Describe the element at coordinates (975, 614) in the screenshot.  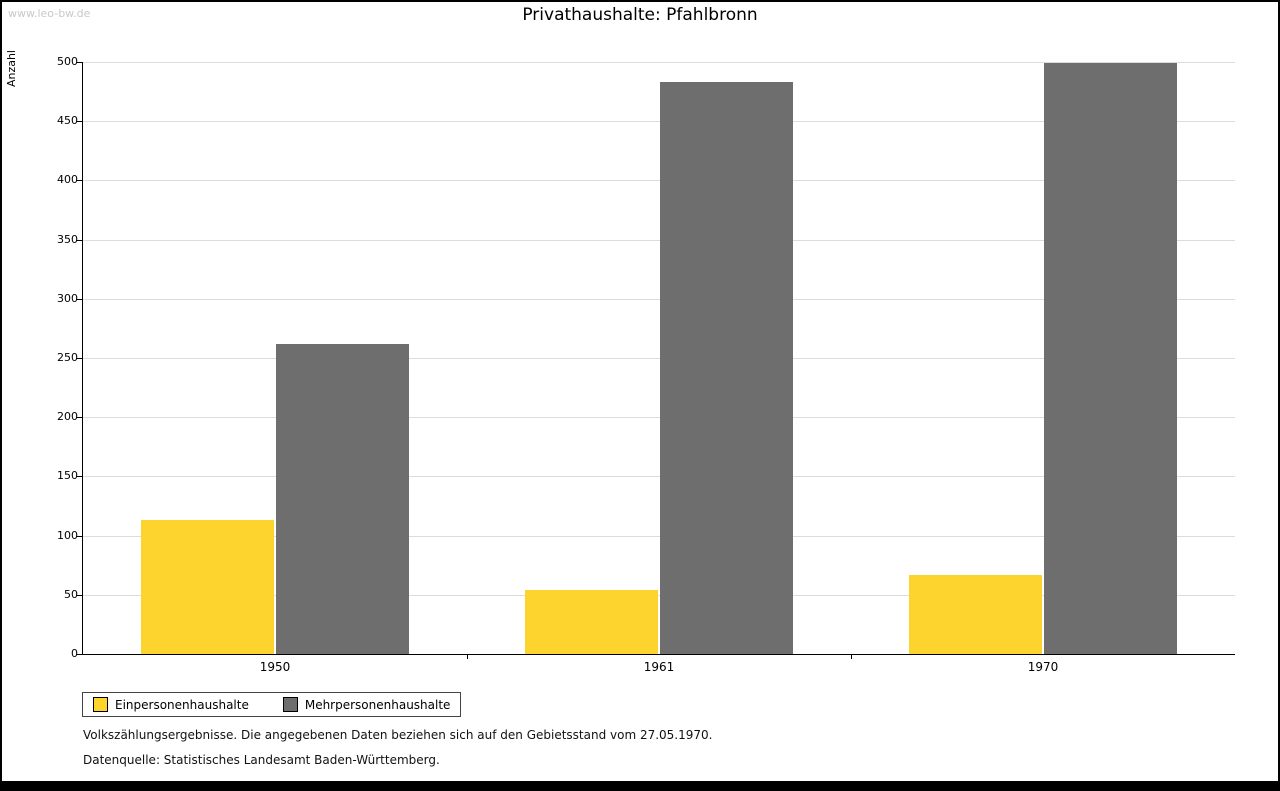
I see `bar-einpersonenhaushalte-1970` at that location.